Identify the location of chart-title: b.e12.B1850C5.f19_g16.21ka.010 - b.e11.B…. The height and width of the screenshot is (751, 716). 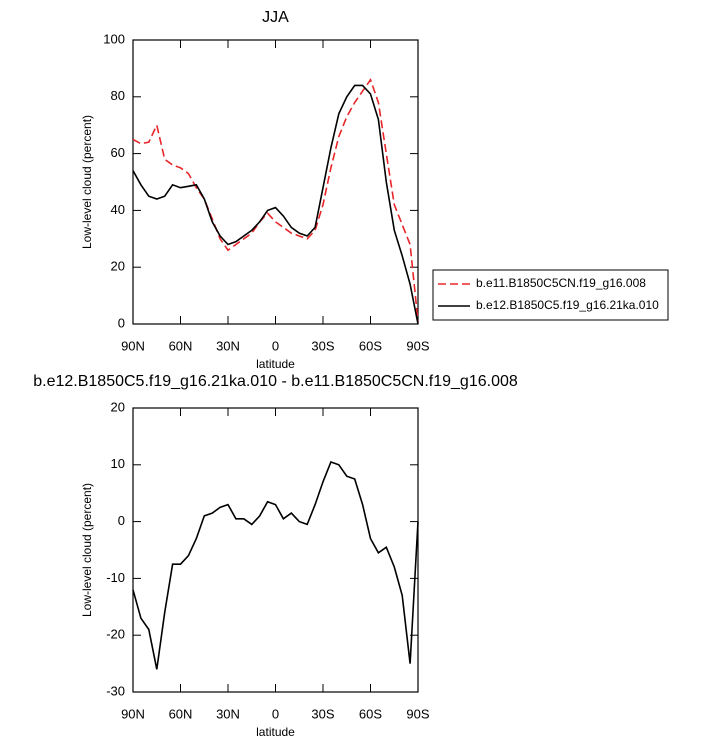
(275, 381).